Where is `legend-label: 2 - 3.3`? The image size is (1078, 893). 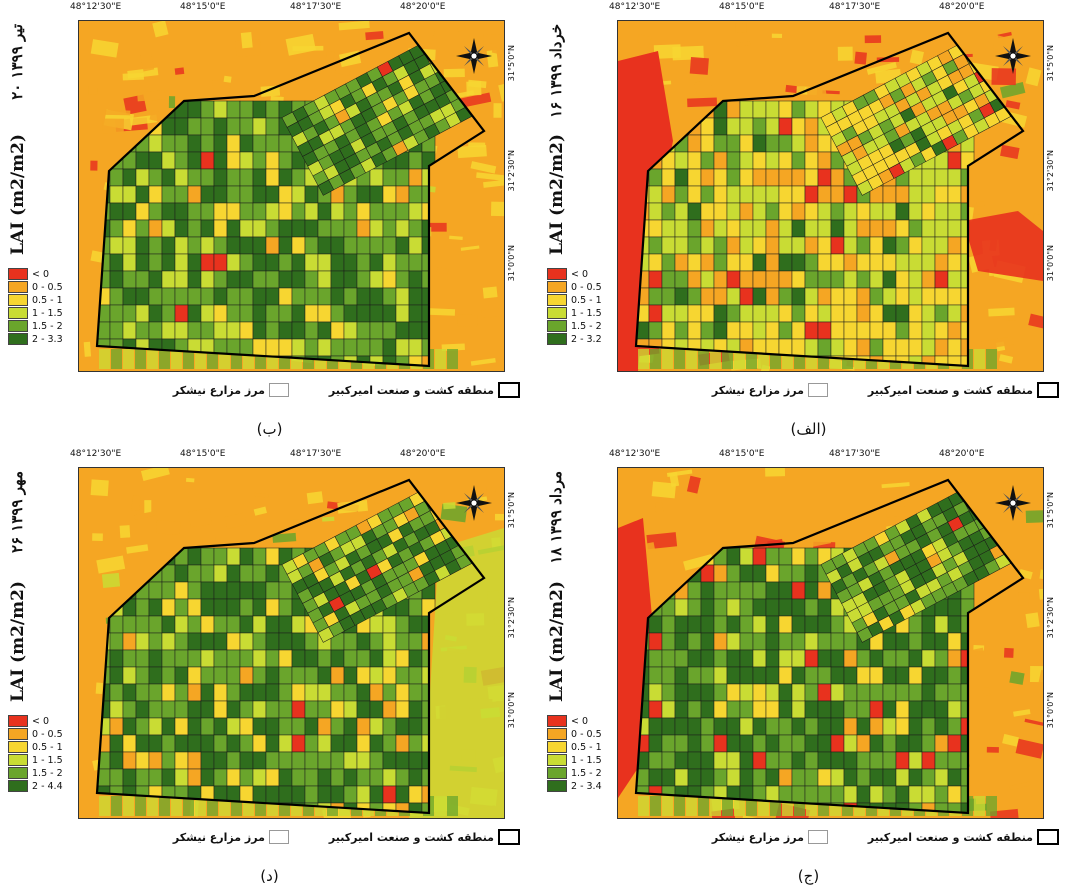
legend-label: 2 - 3.3 is located at coordinates (47, 339).